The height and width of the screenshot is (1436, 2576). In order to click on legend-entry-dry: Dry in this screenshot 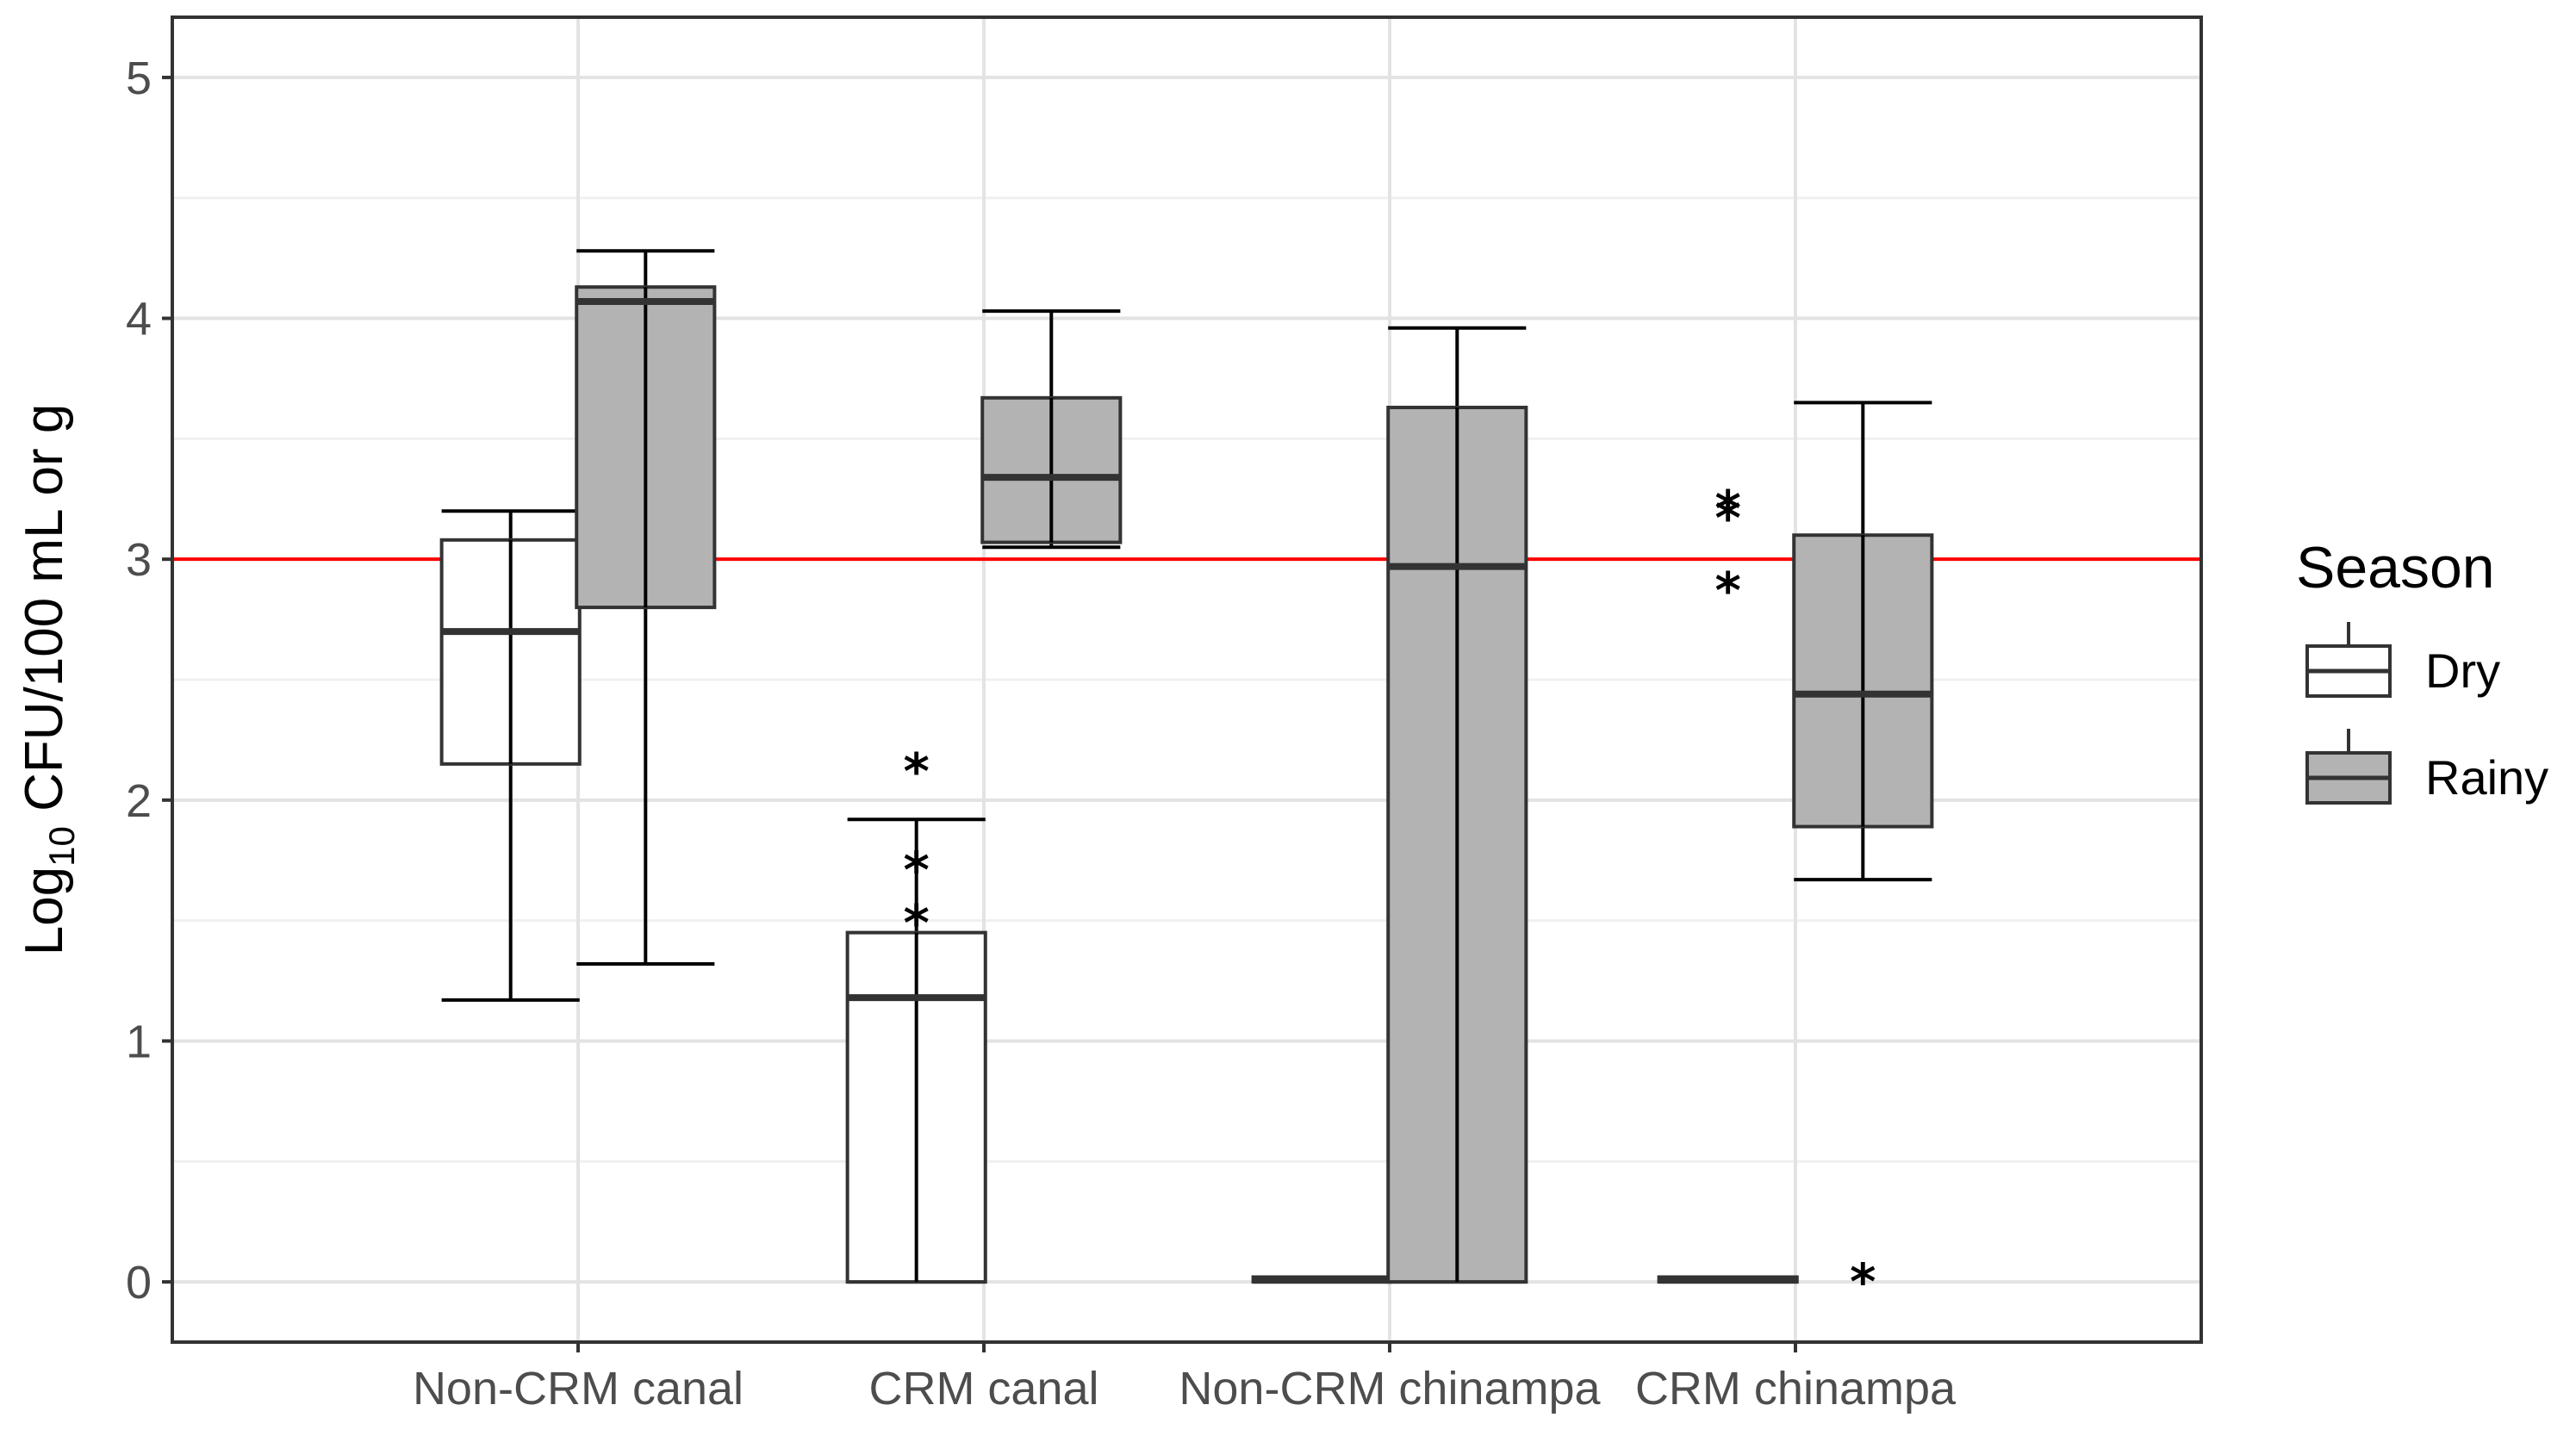, I will do `click(2403, 660)`.